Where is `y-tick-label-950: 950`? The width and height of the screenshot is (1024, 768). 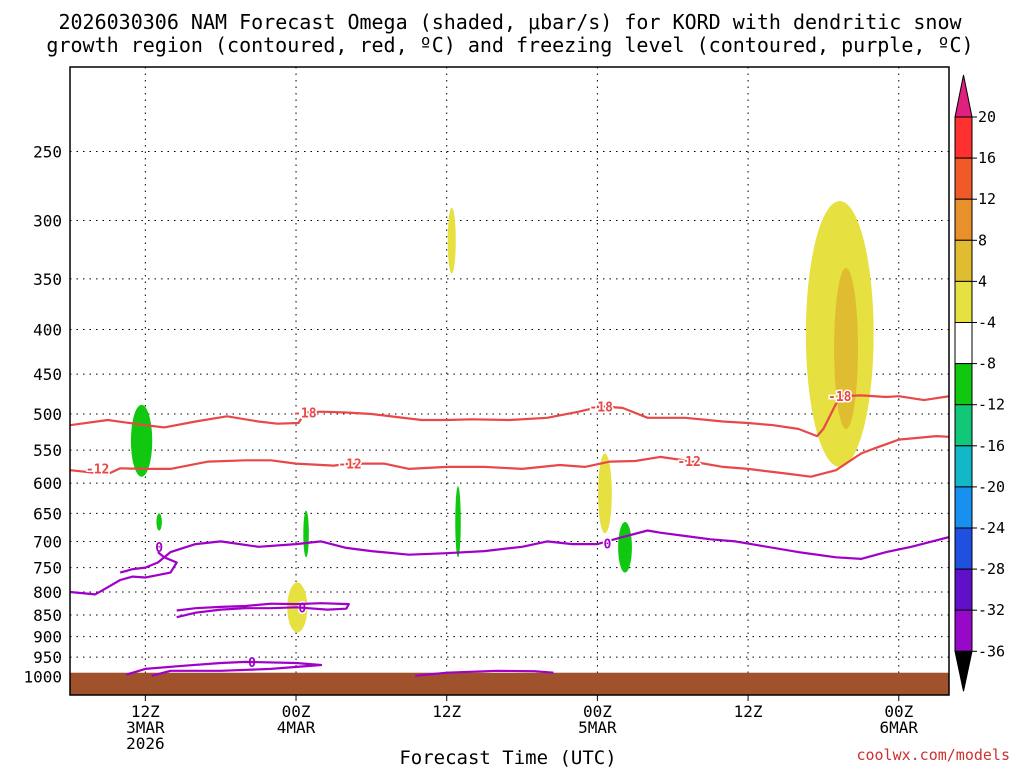
y-tick-label-950: 950 is located at coordinates (47, 657).